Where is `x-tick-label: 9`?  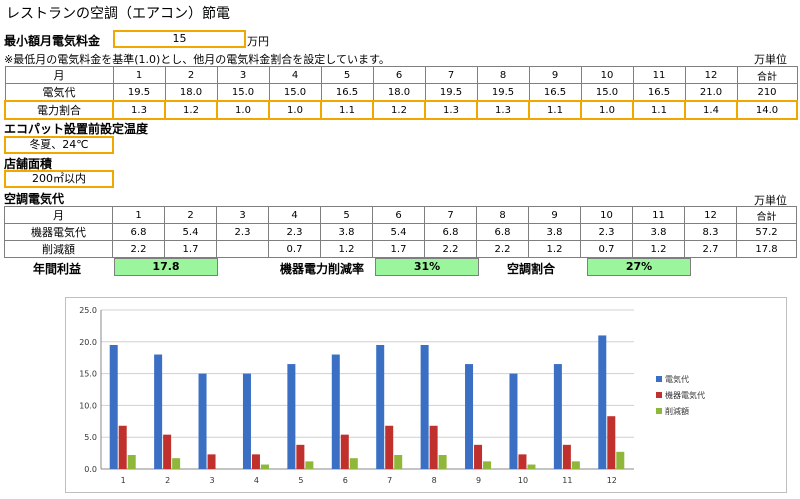
x-tick-label: 9 is located at coordinates (478, 480).